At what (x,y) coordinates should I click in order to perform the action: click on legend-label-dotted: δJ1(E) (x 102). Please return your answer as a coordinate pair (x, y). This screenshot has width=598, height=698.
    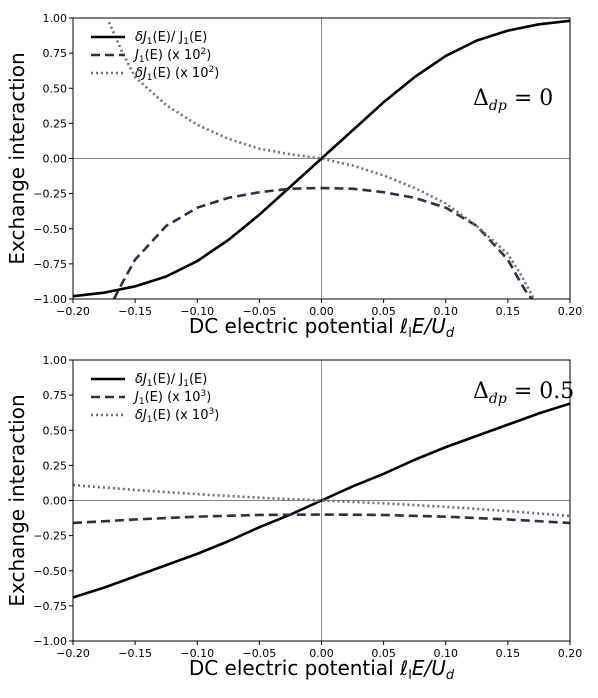
    Looking at the image, I should click on (177, 74).